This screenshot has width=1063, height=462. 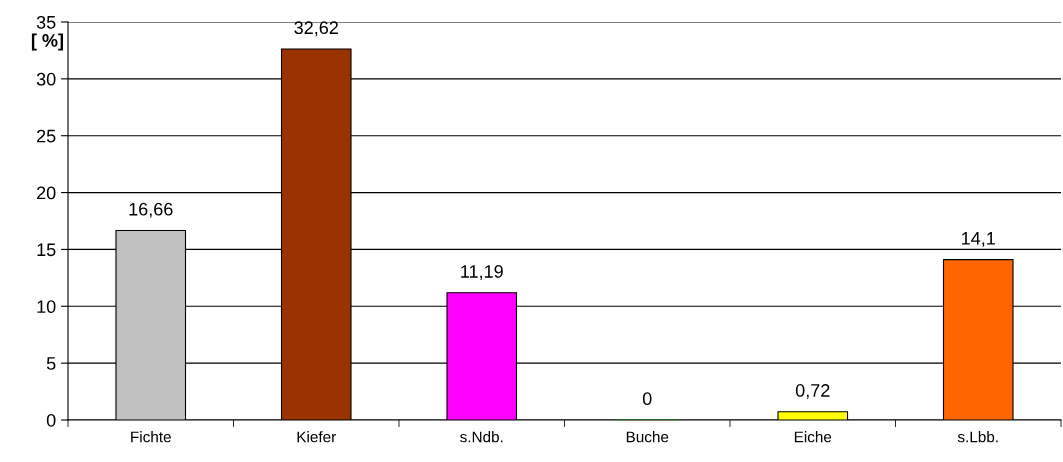 I want to click on x-tick-label: Buche, so click(x=647, y=437).